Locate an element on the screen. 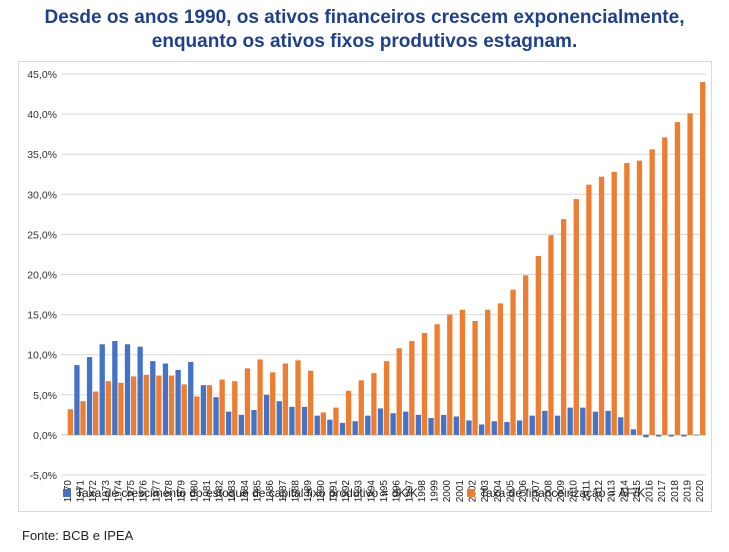 The image size is (729, 552). x-tick-label: 1975 is located at coordinates (131, 491).